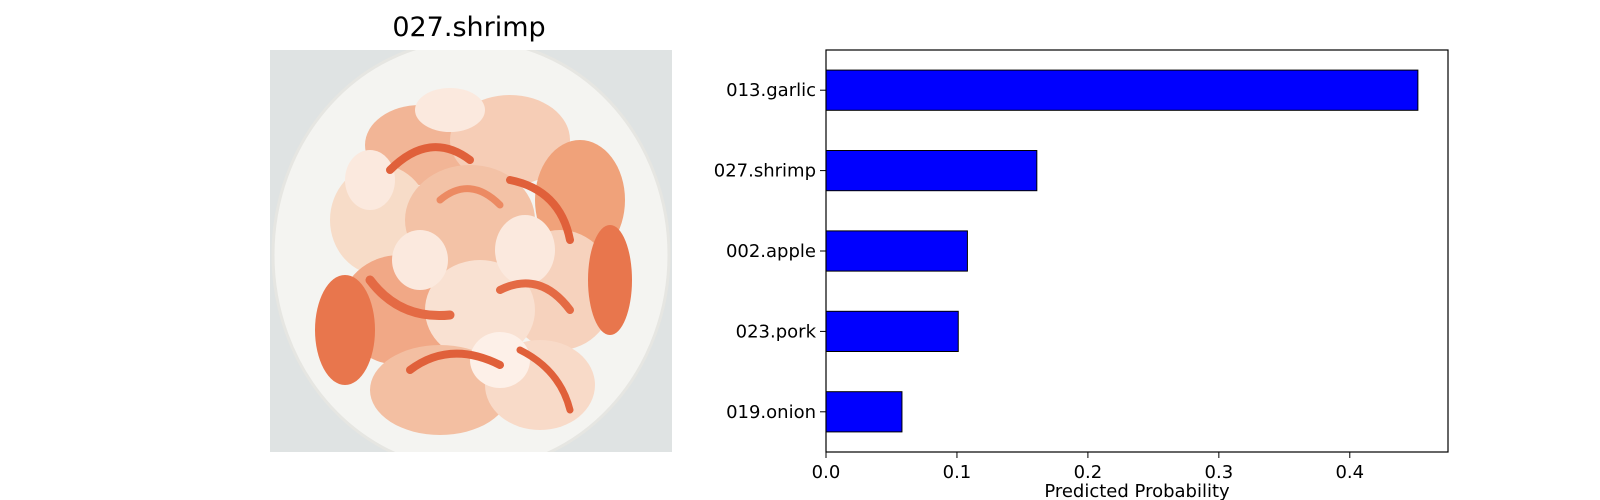 Image resolution: width=1600 pixels, height=500 pixels. I want to click on y-tick-label: 023.pork, so click(776, 331).